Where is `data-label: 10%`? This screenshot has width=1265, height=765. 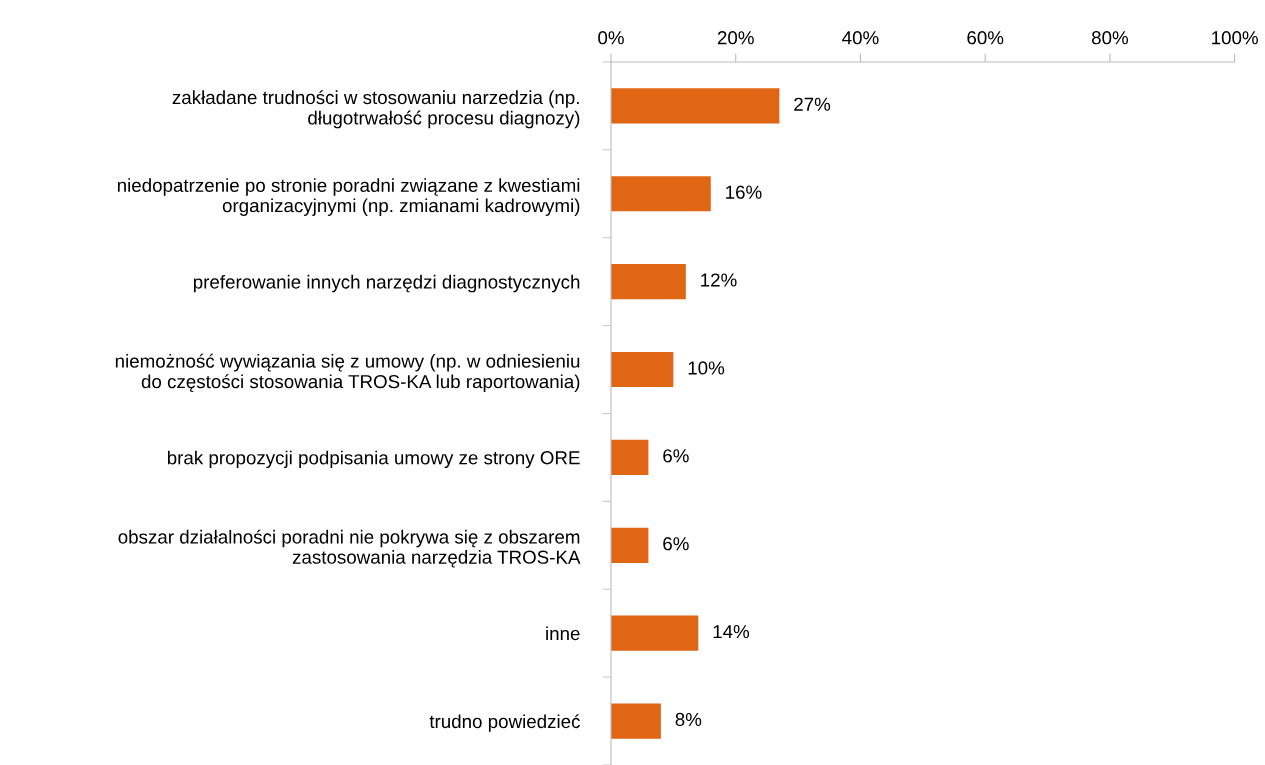
data-label: 10% is located at coordinates (706, 368).